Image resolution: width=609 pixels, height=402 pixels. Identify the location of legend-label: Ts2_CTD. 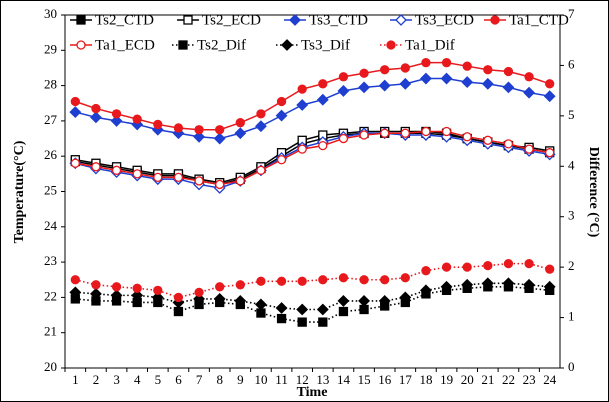
(124, 20).